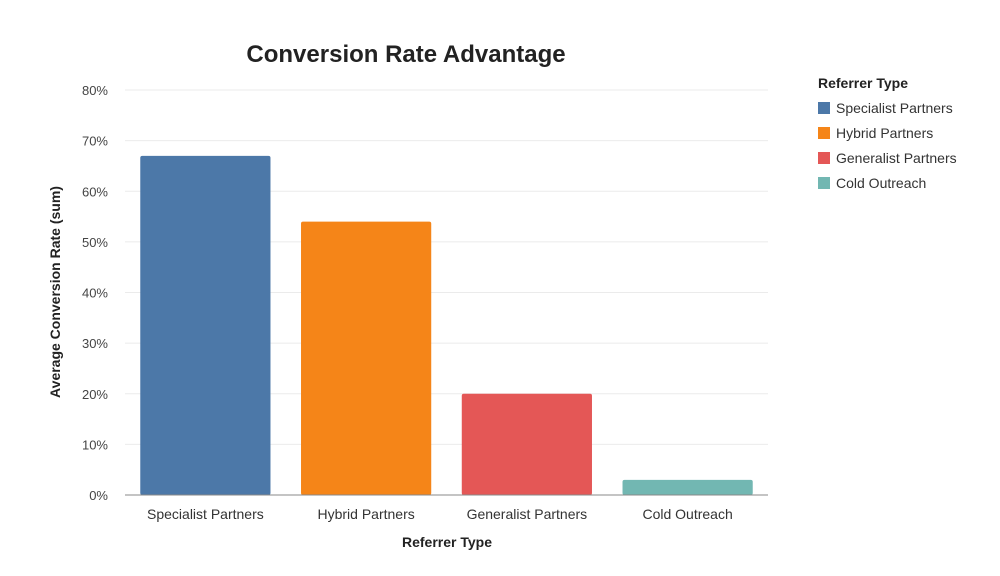  I want to click on legend-item-label: Hybrid Partners, so click(884, 133).